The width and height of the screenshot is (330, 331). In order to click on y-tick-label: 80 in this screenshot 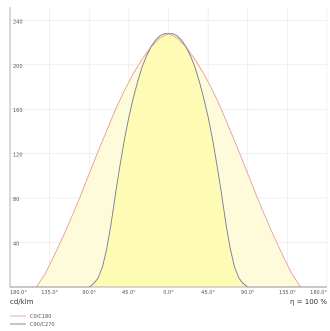, I will do `click(16, 200)`.